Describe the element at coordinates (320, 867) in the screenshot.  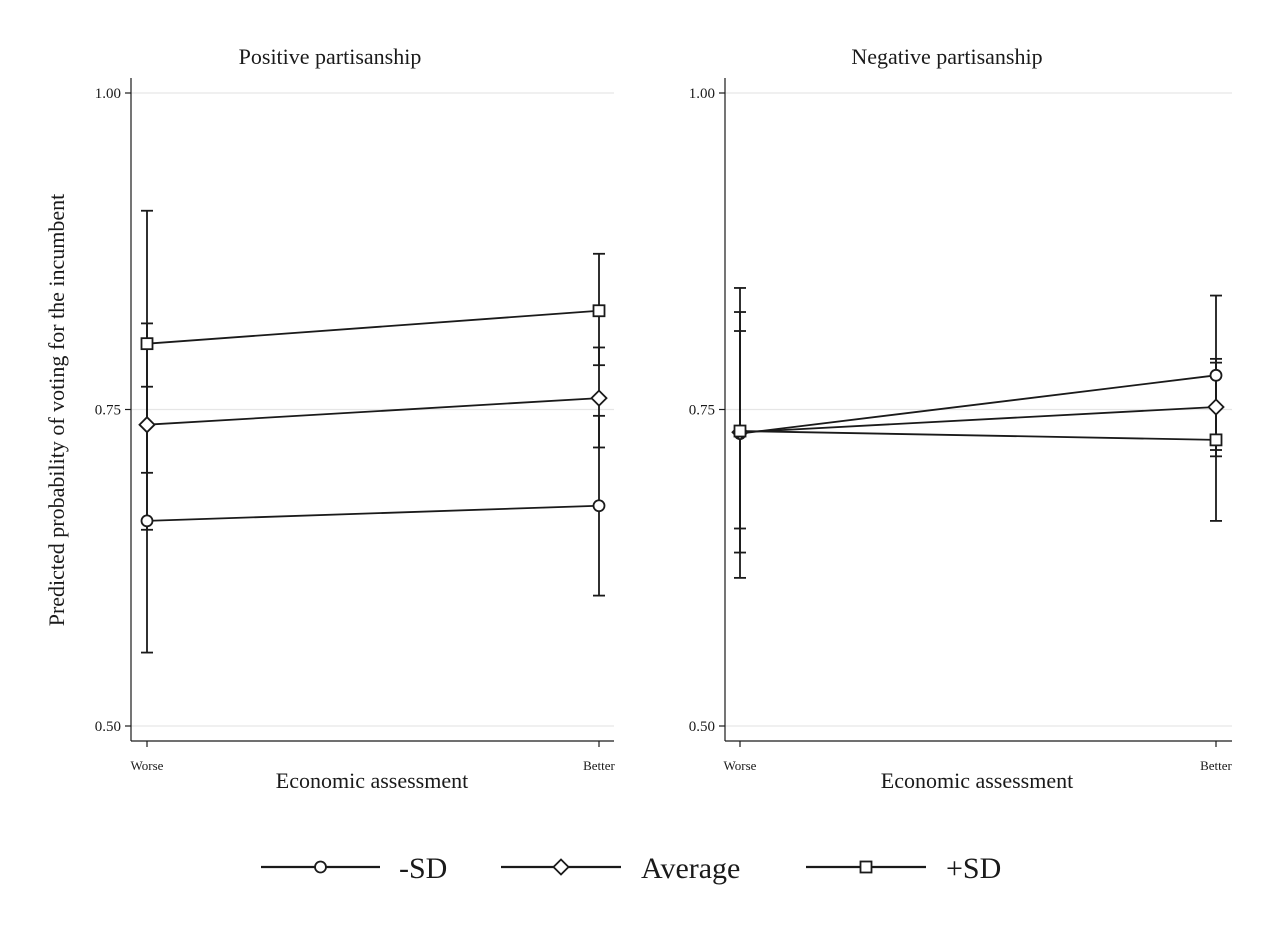
I see `legend-marker-circle` at that location.